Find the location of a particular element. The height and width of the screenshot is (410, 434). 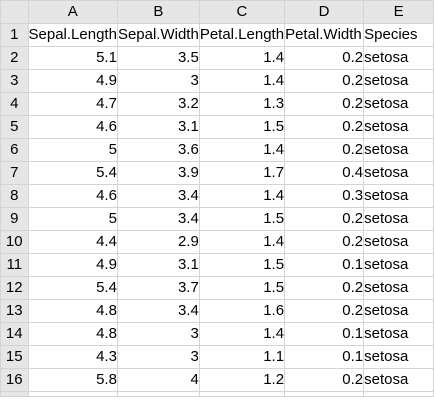

cell-b7: 3.9 is located at coordinates (158, 173).